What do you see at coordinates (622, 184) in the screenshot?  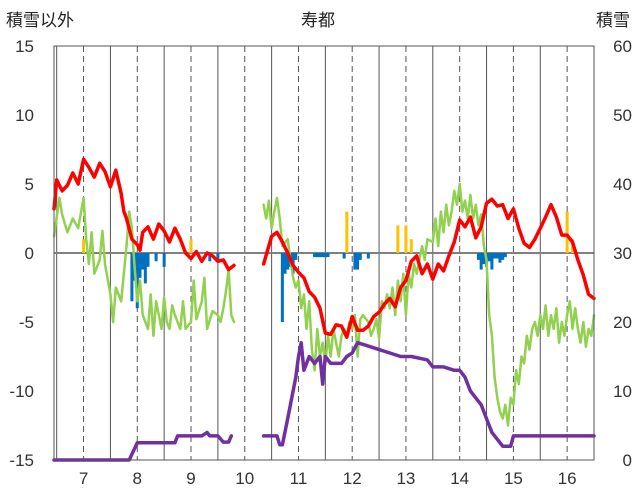 I see `right-tick-label: 40` at bounding box center [622, 184].